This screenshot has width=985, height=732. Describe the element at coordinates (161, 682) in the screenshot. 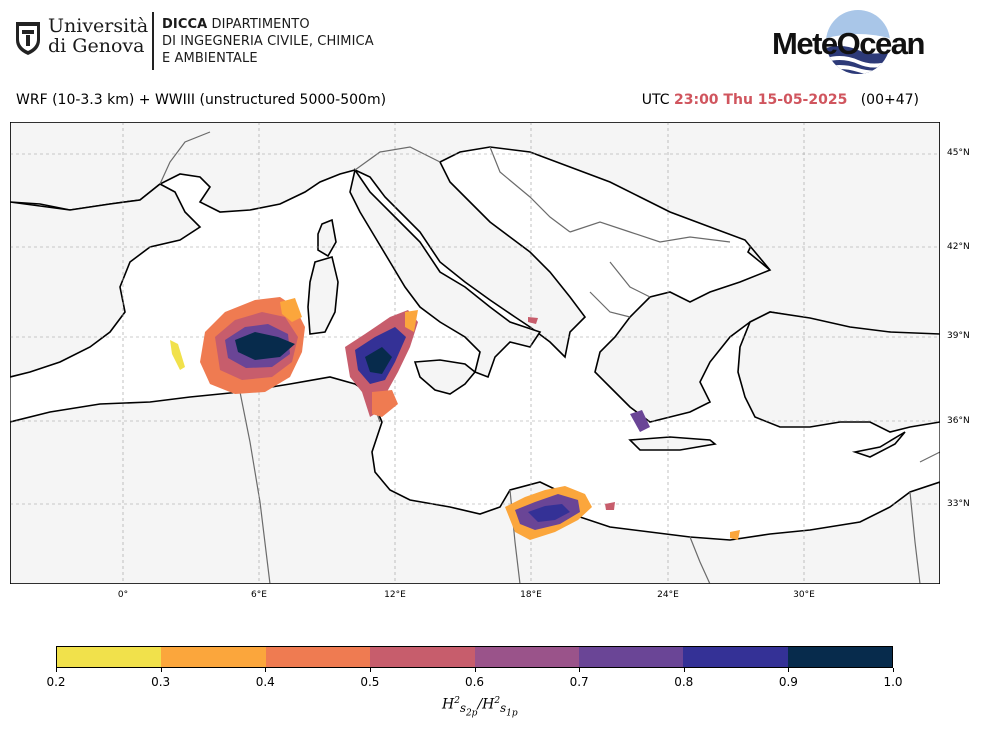

I see `colorbar-tick-label: 0.3` at that location.